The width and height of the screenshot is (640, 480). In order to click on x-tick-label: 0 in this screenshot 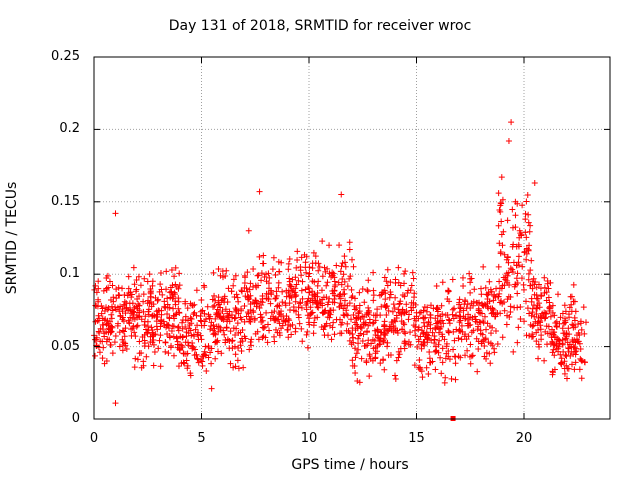, I will do `click(94, 438)`.